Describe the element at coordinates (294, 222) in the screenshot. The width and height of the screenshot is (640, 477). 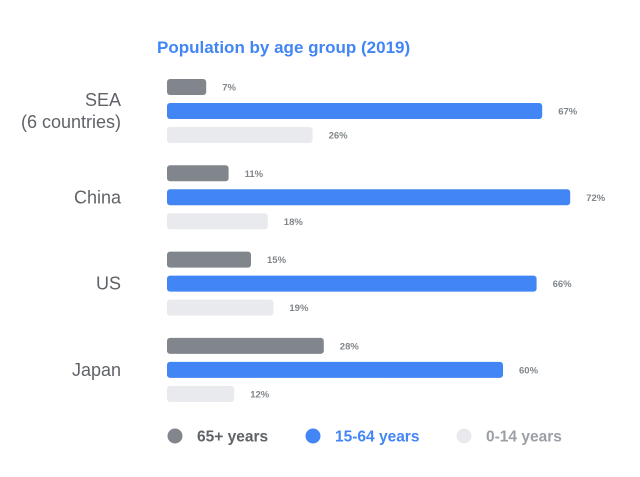
I see `data-label: 18%` at that location.